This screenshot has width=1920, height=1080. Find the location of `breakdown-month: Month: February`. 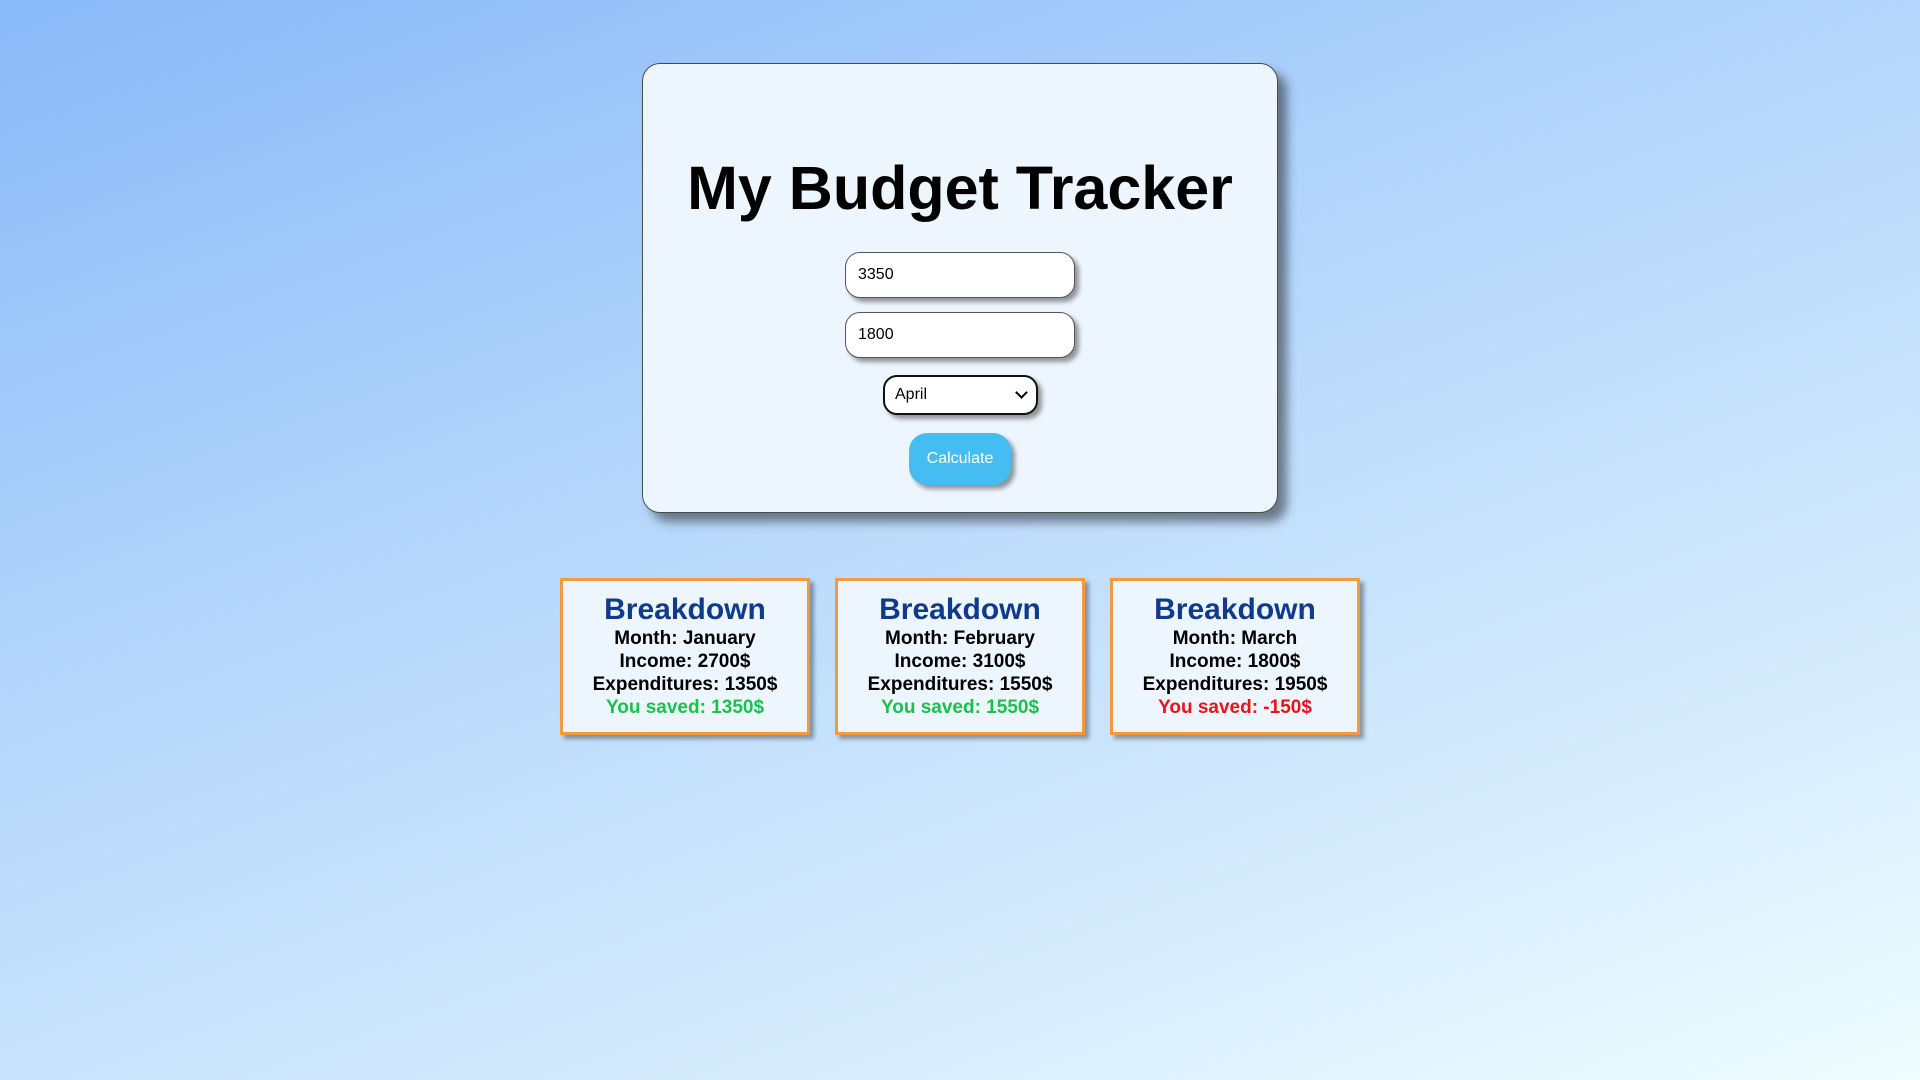

breakdown-month: Month: February is located at coordinates (960, 638).